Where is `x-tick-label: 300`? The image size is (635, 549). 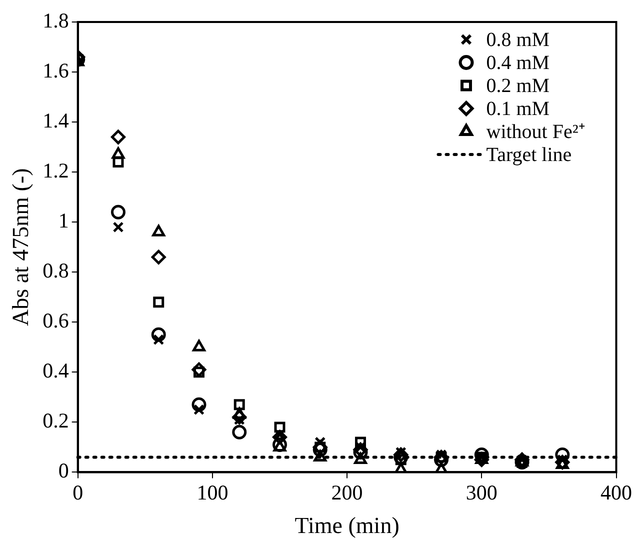
x-tick-label: 300 is located at coordinates (482, 492).